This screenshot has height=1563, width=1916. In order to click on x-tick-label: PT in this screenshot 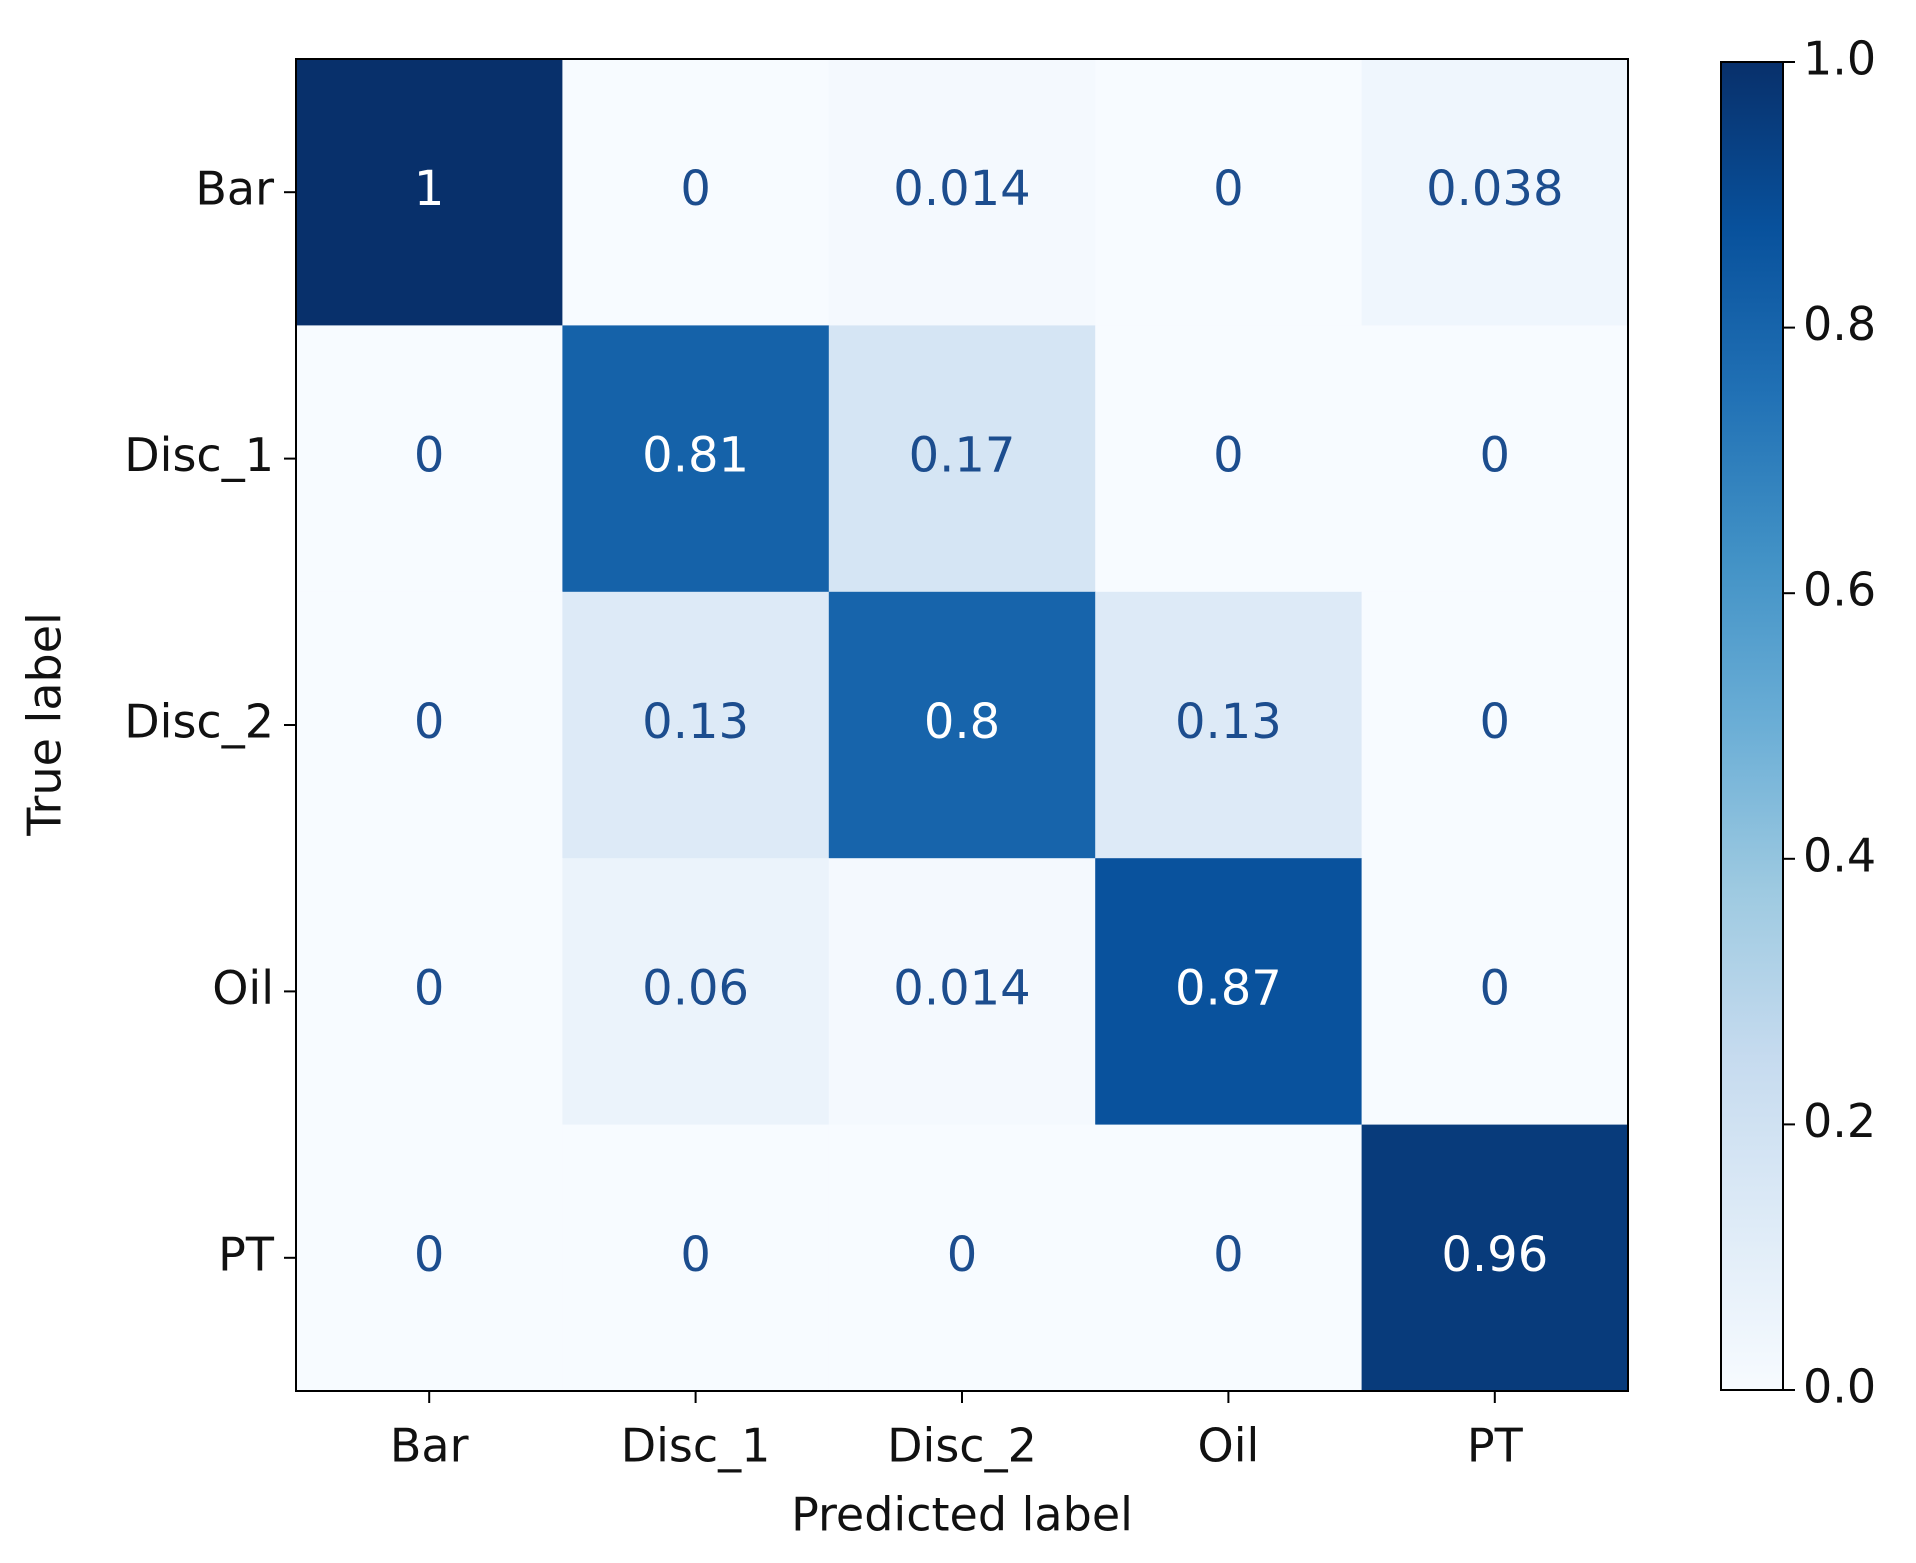, I will do `click(1495, 1446)`.